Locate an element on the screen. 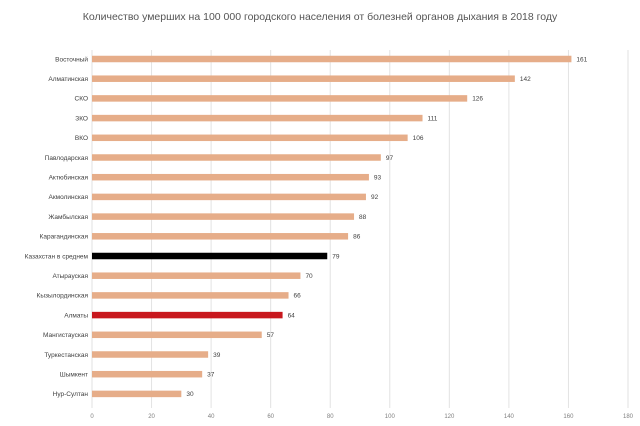 This screenshot has height=426, width=640. category-label: Казахстан в среднем is located at coordinates (57, 256).